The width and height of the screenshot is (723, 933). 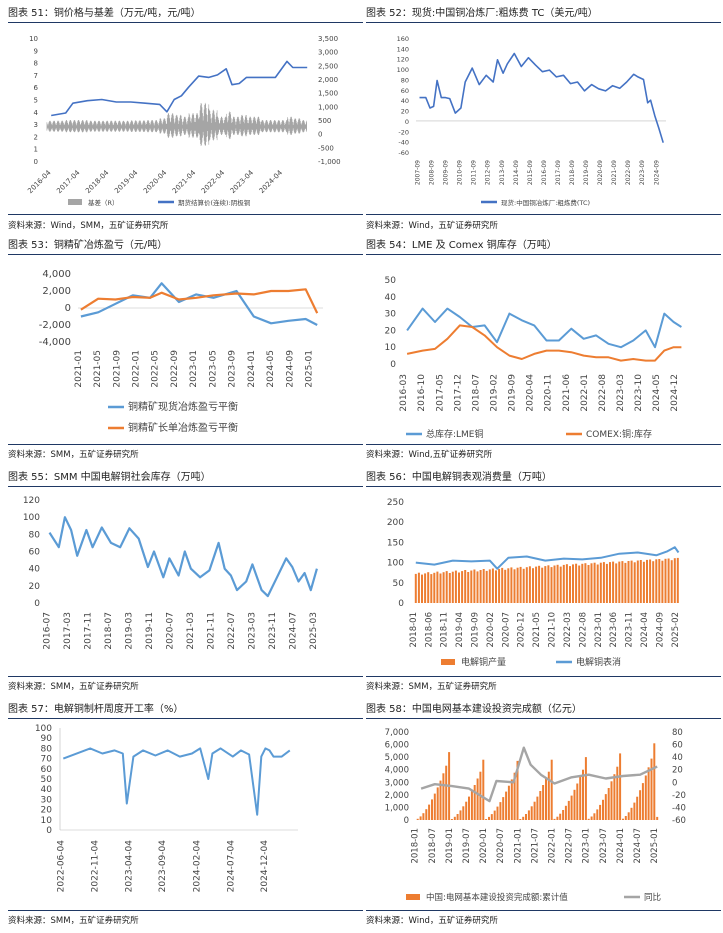 What do you see at coordinates (213, 369) in the screenshot?
I see `x-tick-label: 2023-05` at bounding box center [213, 369].